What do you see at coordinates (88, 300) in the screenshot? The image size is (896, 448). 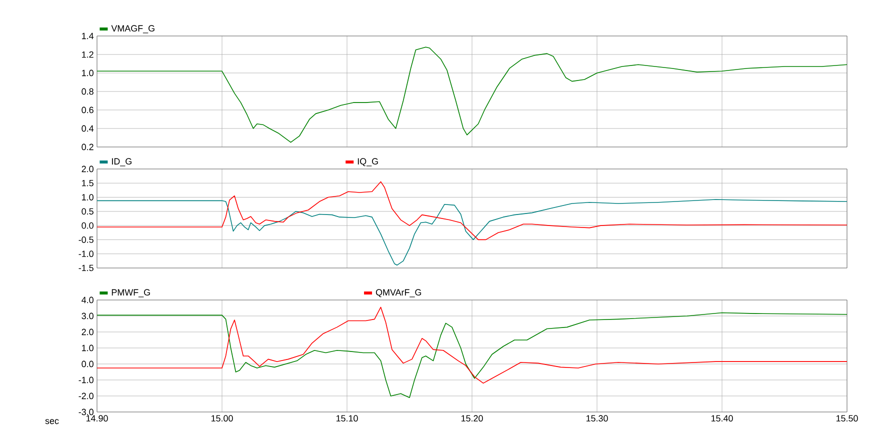 I see `y-tick-label: 4.0` at bounding box center [88, 300].